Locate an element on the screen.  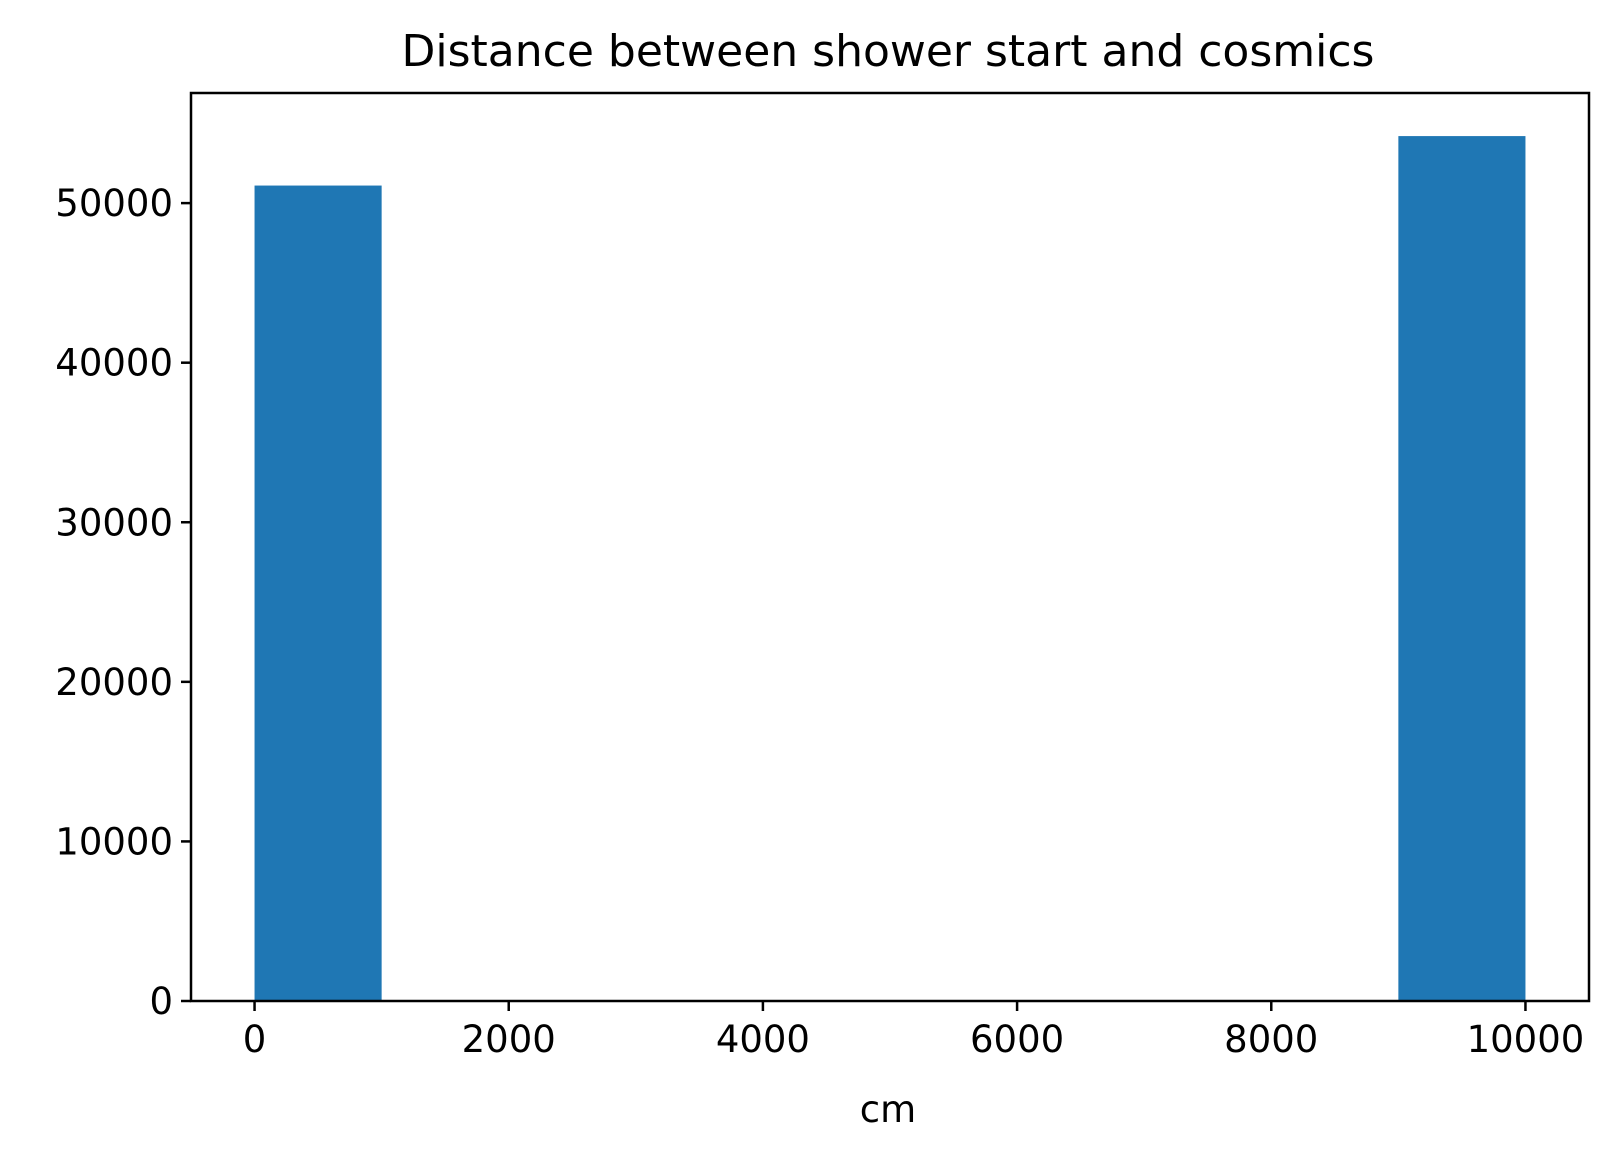
x-tick-label: 2000 is located at coordinates (509, 1039).